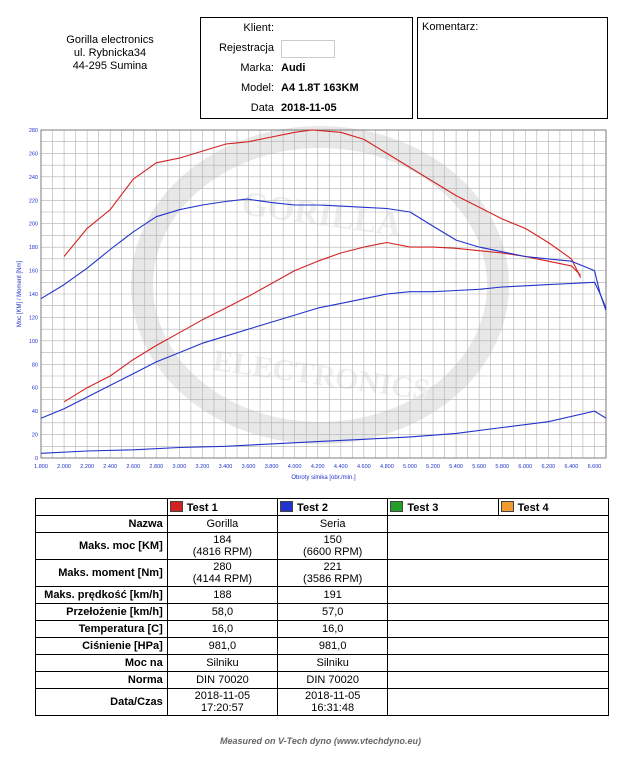 The height and width of the screenshot is (768, 641). I want to click on x-tick-label: 2.200, so click(87, 467).